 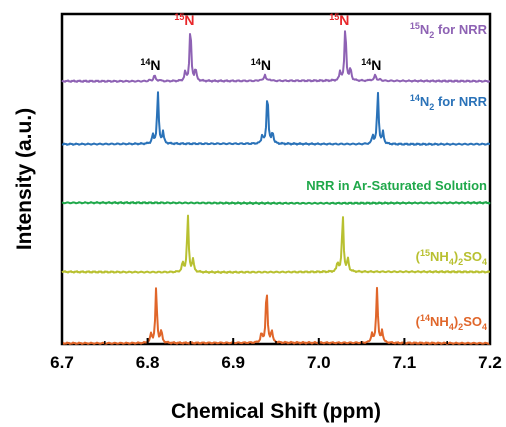 What do you see at coordinates (150, 65) in the screenshot?
I see `isotope-annotation-0: 14N` at bounding box center [150, 65].